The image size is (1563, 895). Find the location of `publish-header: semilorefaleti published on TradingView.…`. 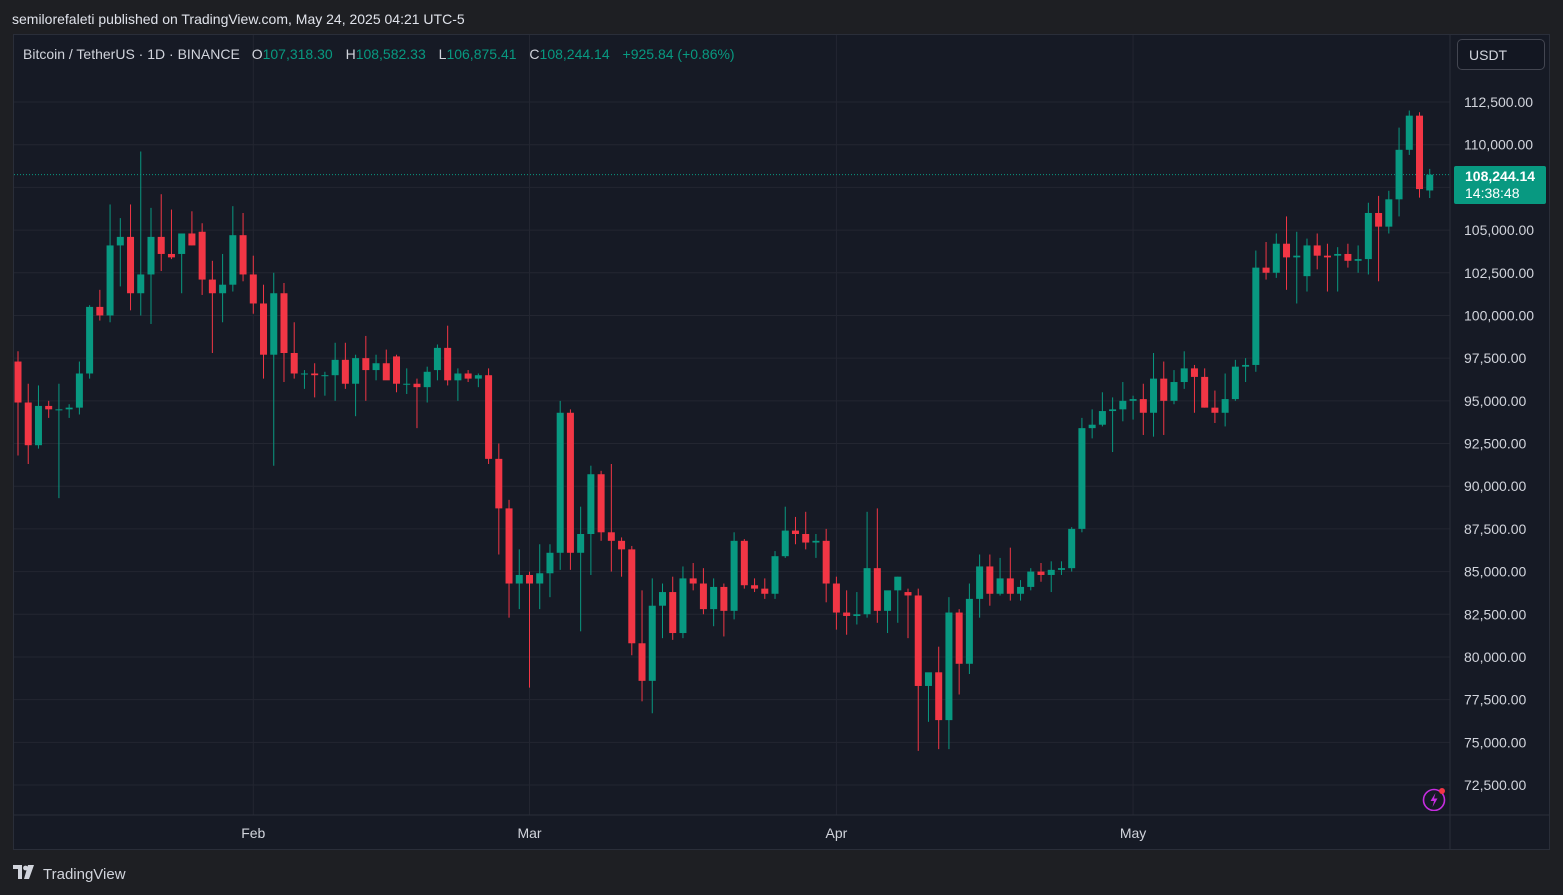

publish-header: semilorefaleti published on TradingView.… is located at coordinates (781, 17).